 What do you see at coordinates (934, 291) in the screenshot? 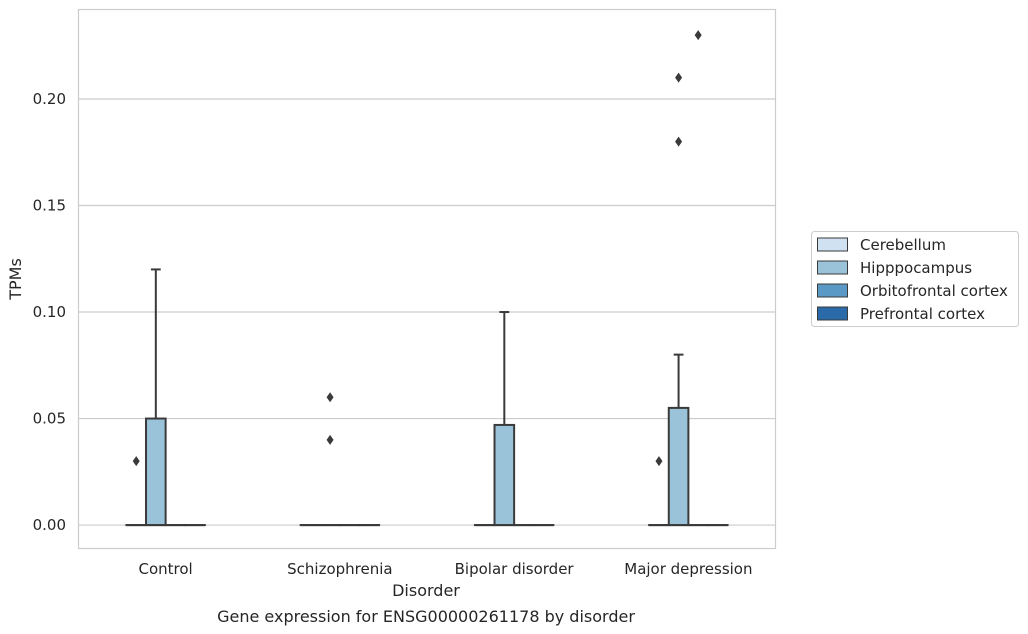
I see `legend-label: Orbitofrontal cortex` at bounding box center [934, 291].